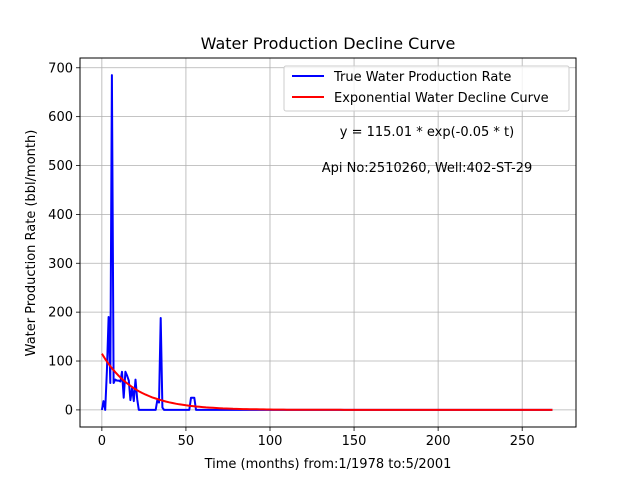 The height and width of the screenshot is (480, 640). Describe the element at coordinates (60, 362) in the screenshot. I see `y-tick-label: 100` at that location.